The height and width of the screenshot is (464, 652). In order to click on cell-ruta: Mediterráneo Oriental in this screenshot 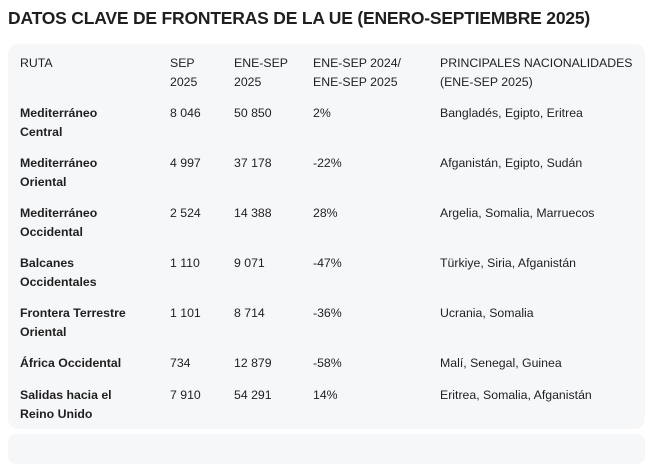, I will do `click(95, 179)`.